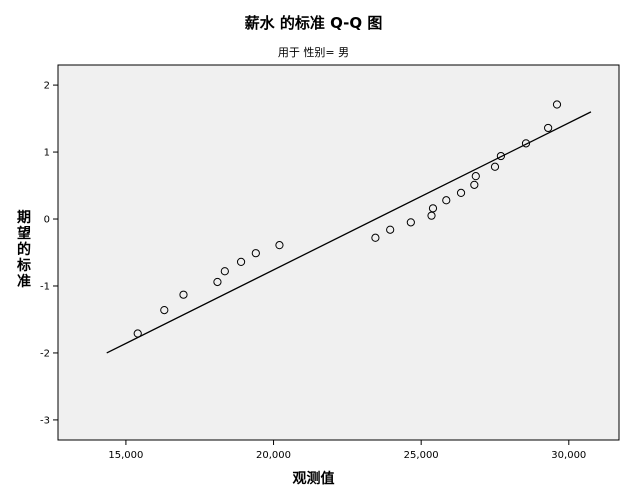 This screenshot has width=627, height=502. Describe the element at coordinates (313, 52) in the screenshot. I see `chart-subtitle: 用于 性别= 男` at that location.